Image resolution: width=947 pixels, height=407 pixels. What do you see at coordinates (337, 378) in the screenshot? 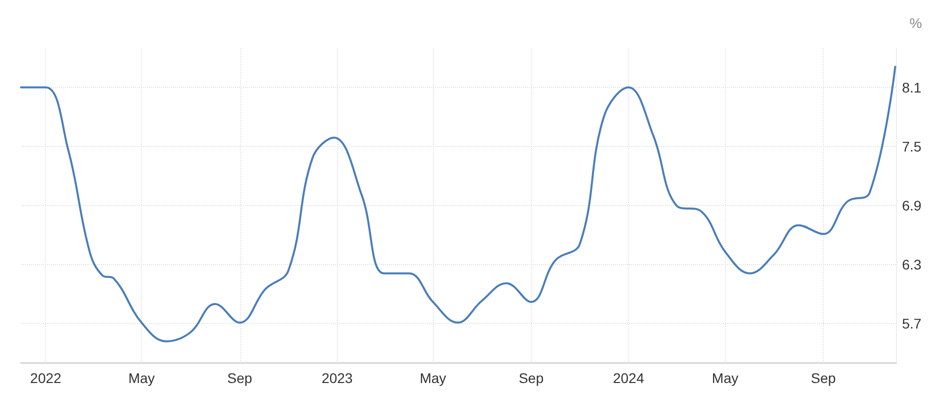
I see `x-tick-label: 2023` at bounding box center [337, 378].